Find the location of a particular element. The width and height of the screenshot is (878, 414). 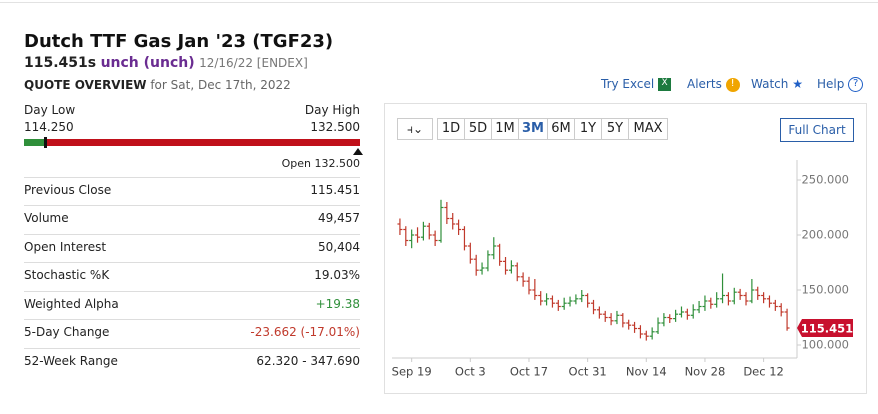

section-date: for Sat, Dec 17th, 2022 is located at coordinates (220, 85).